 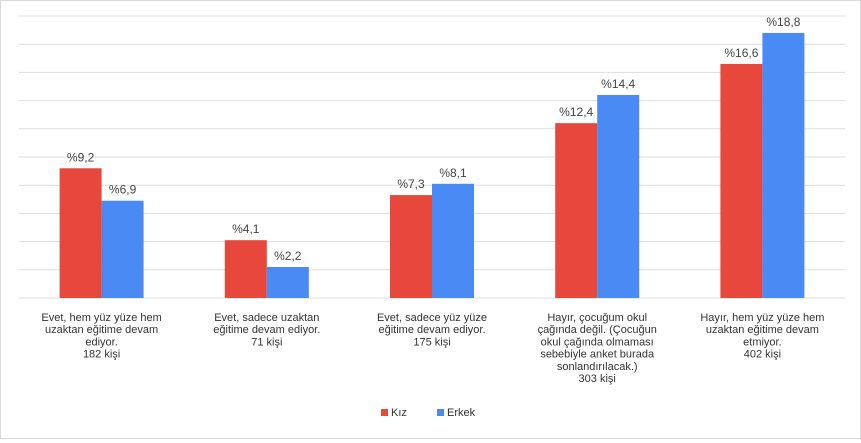 What do you see at coordinates (288, 256) in the screenshot?
I see `data-label: %2,2` at bounding box center [288, 256].